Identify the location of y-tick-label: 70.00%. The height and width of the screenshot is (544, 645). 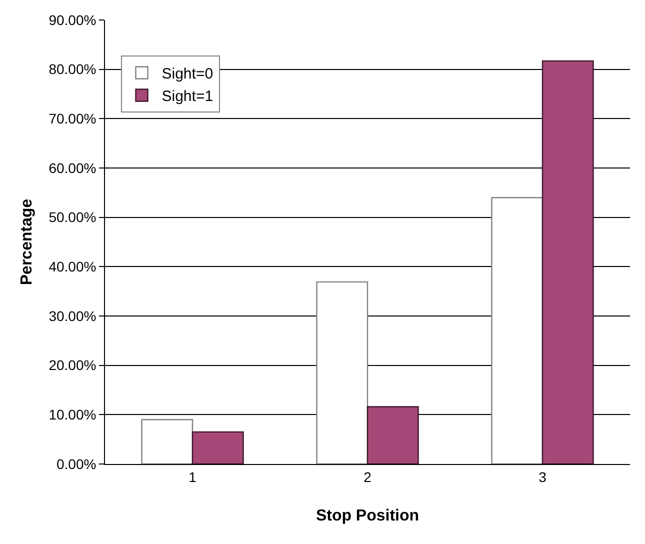
(72, 118).